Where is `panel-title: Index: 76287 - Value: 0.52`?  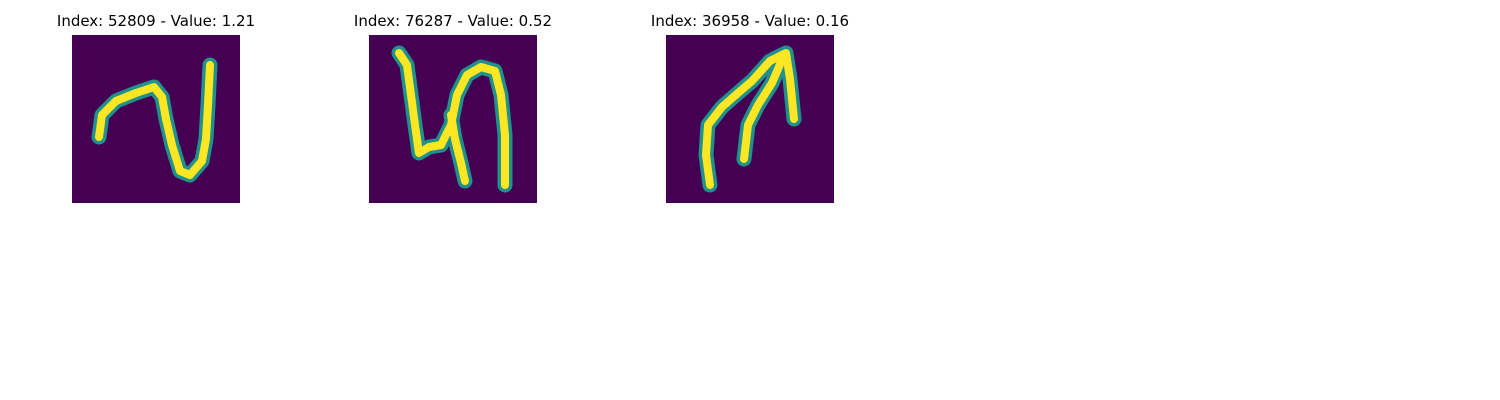 panel-title: Index: 76287 - Value: 0.52 is located at coordinates (453, 21).